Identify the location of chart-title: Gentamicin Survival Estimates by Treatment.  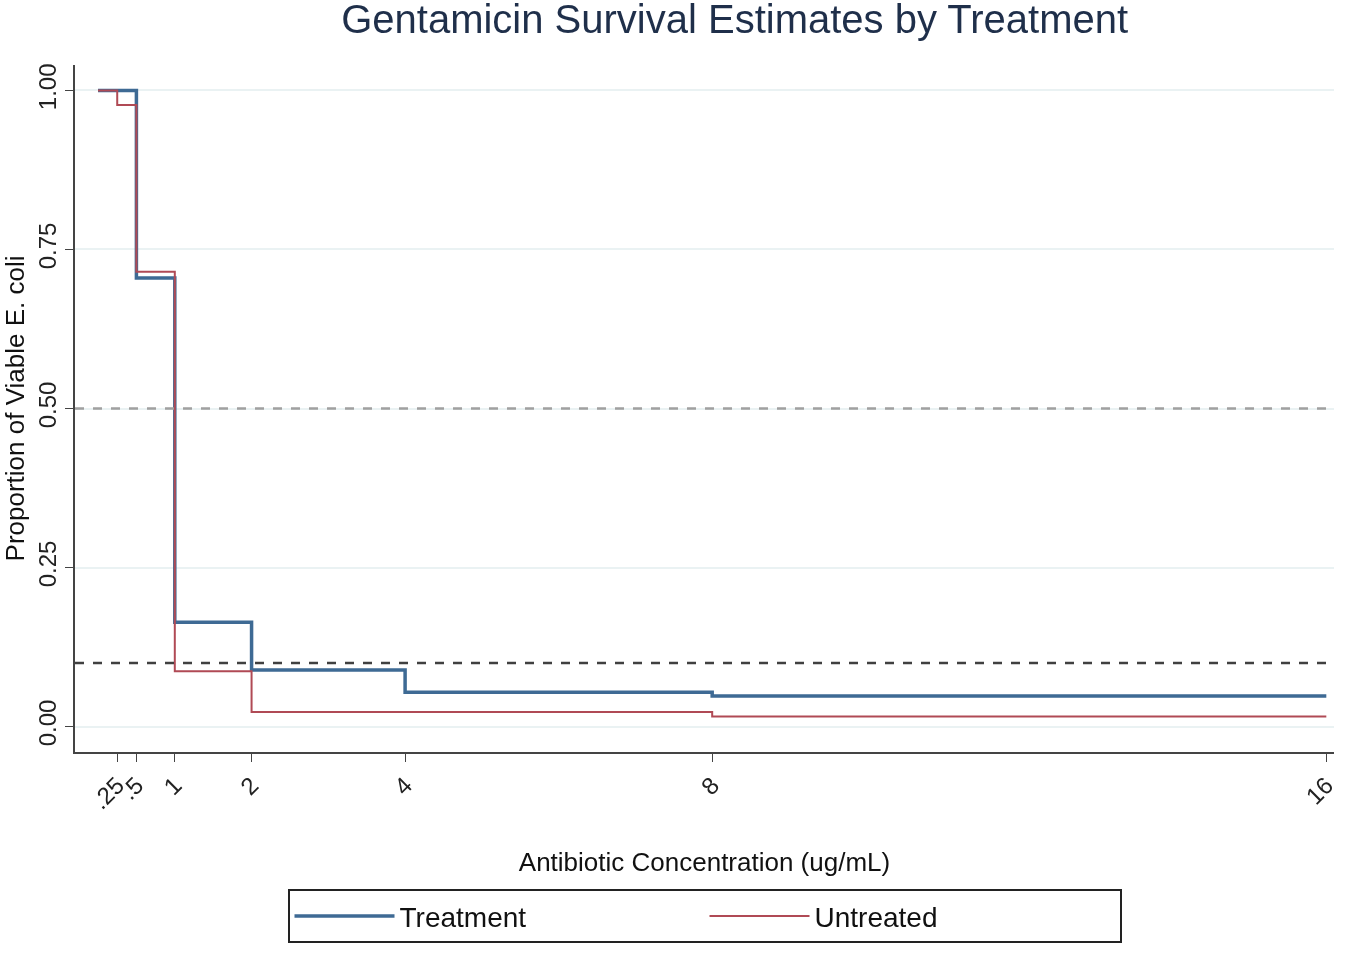
(735, 20).